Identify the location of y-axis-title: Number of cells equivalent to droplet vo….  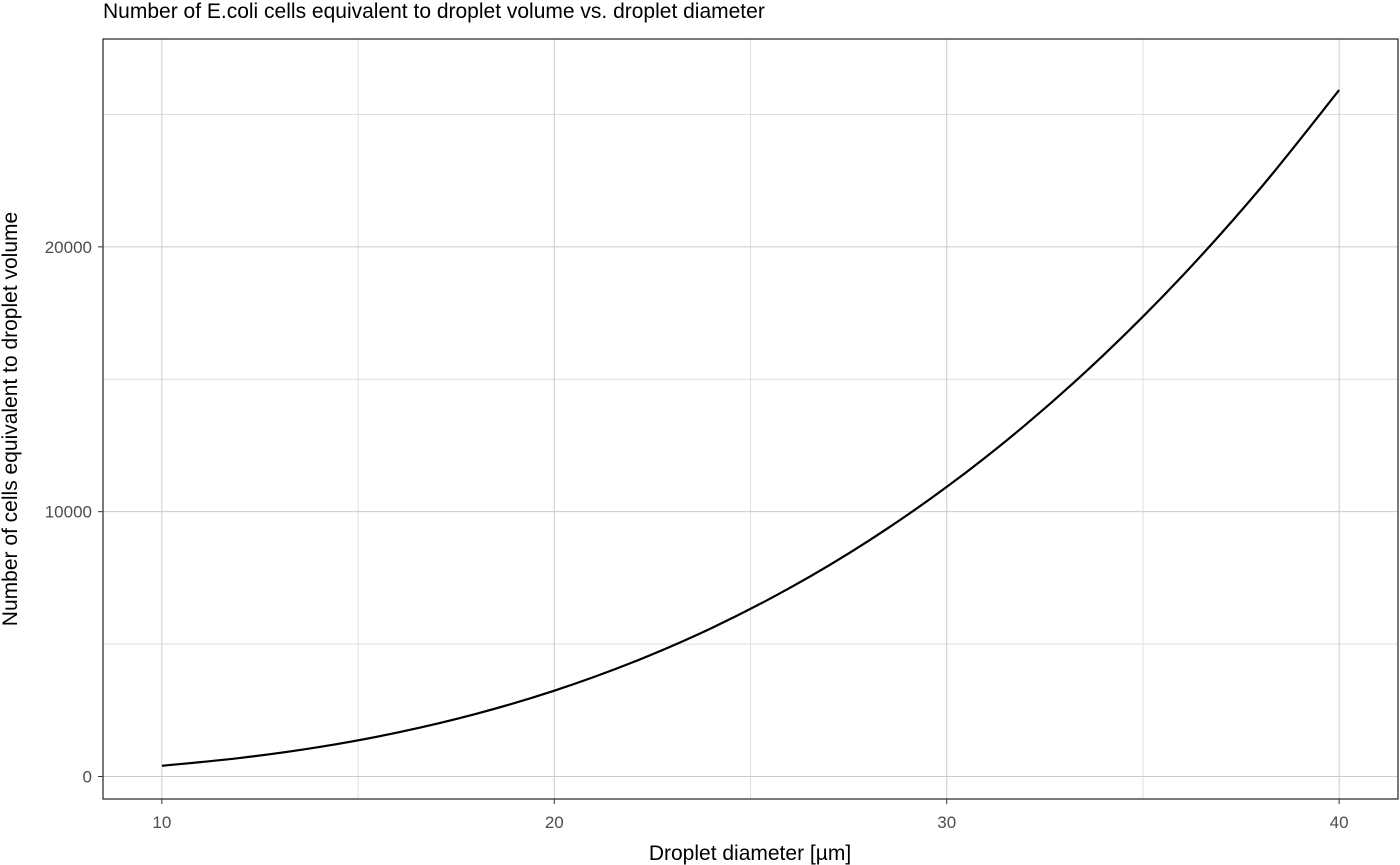
(11, 419).